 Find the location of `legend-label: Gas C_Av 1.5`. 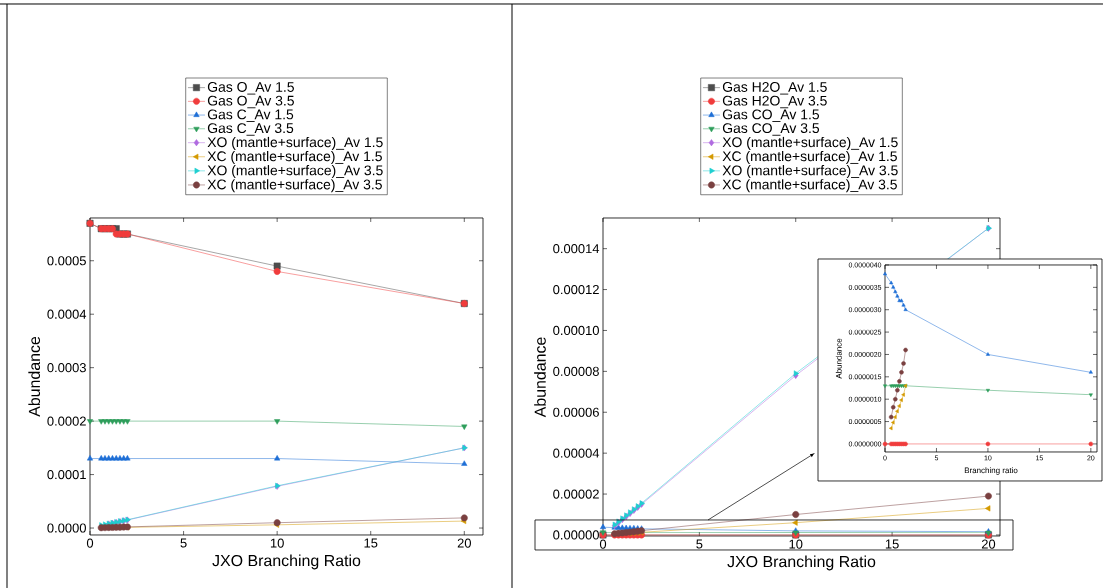

legend-label: Gas C_Av 1.5 is located at coordinates (250, 115).